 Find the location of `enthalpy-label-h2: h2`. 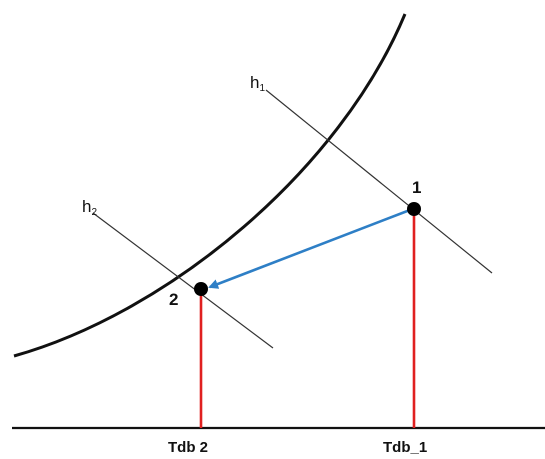

enthalpy-label-h2: h2 is located at coordinates (89, 207).